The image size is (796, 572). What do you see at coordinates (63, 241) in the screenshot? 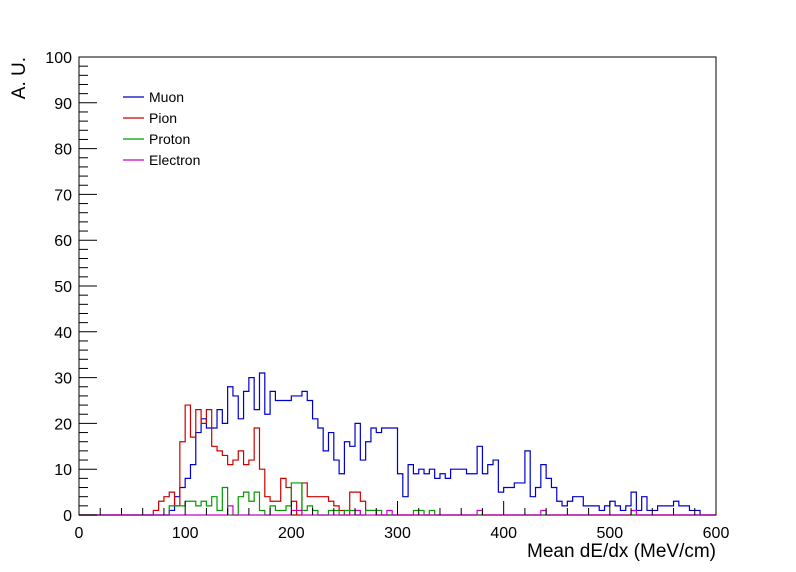
I see `y-tick-label: 60` at bounding box center [63, 241].